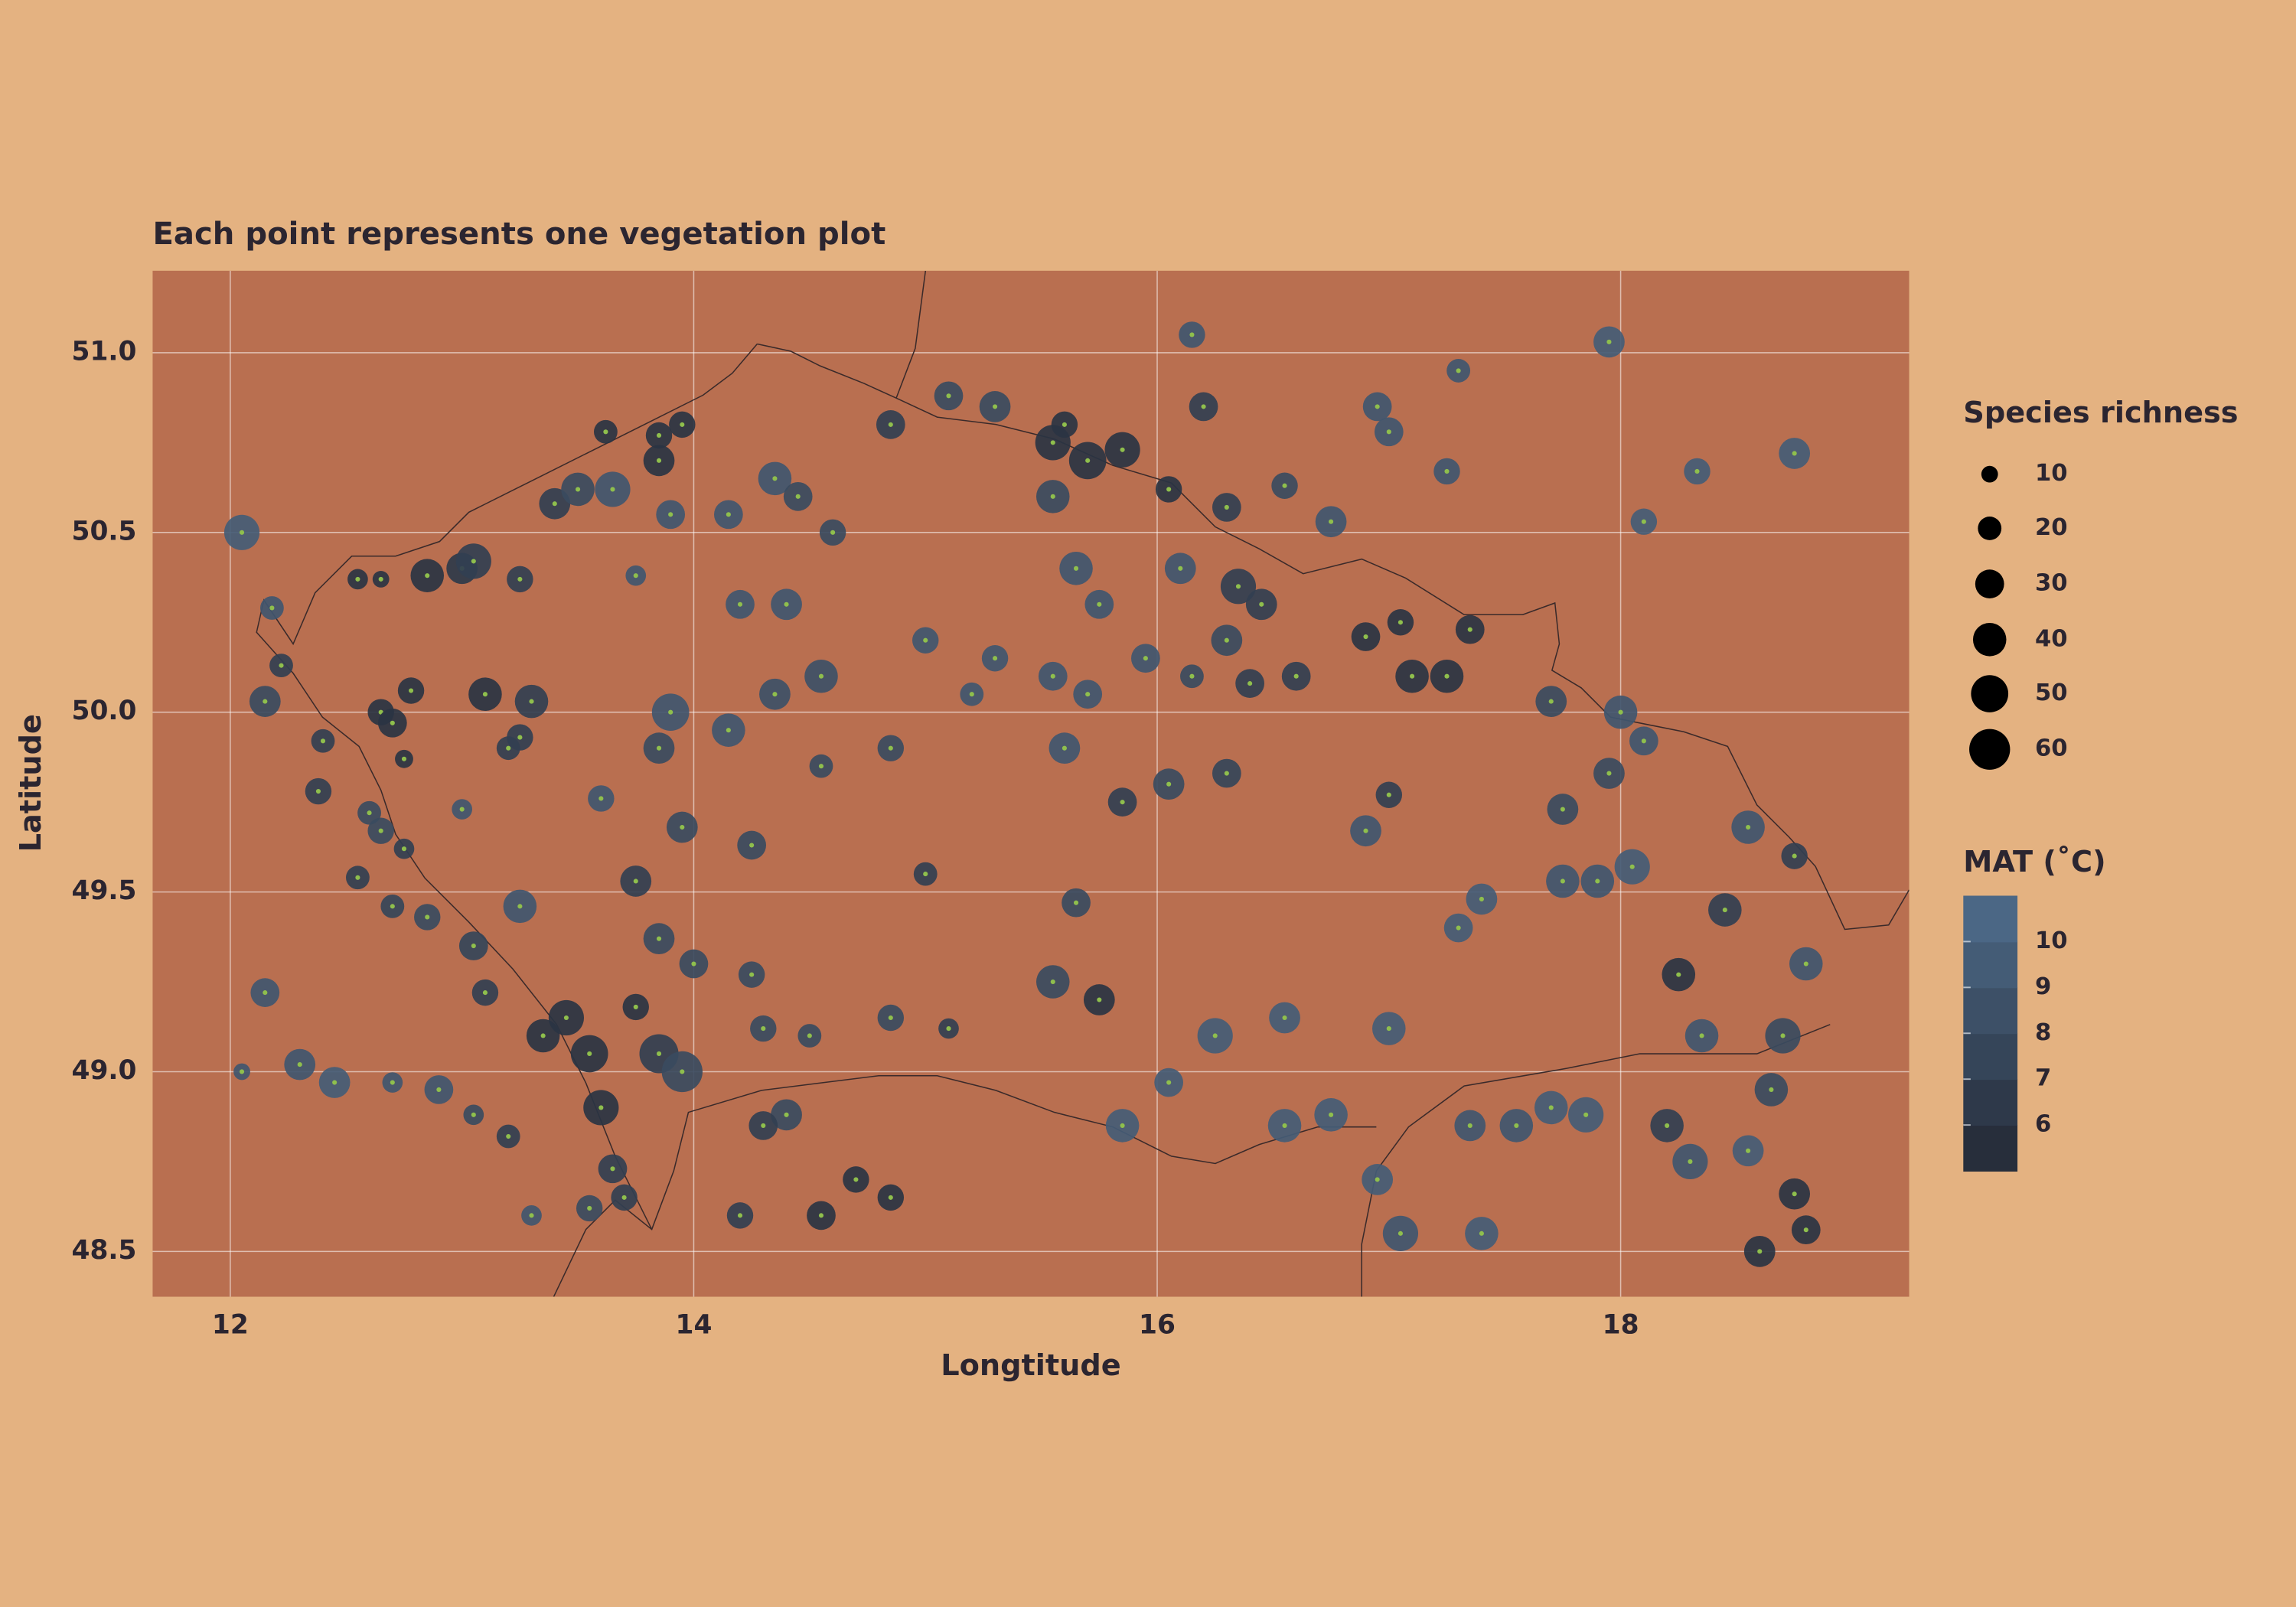  Describe the element at coordinates (230, 1324) in the screenshot. I see `x-tick-label: 12` at that location.